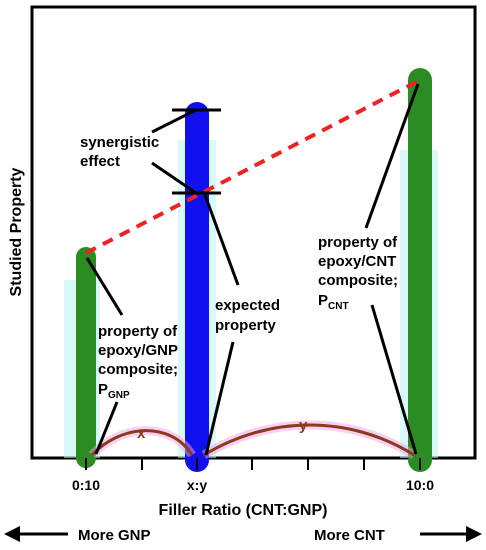 This screenshot has width=486, height=550. What do you see at coordinates (323, 300) in the screenshot?
I see `cnt-symbol-p: P` at bounding box center [323, 300].